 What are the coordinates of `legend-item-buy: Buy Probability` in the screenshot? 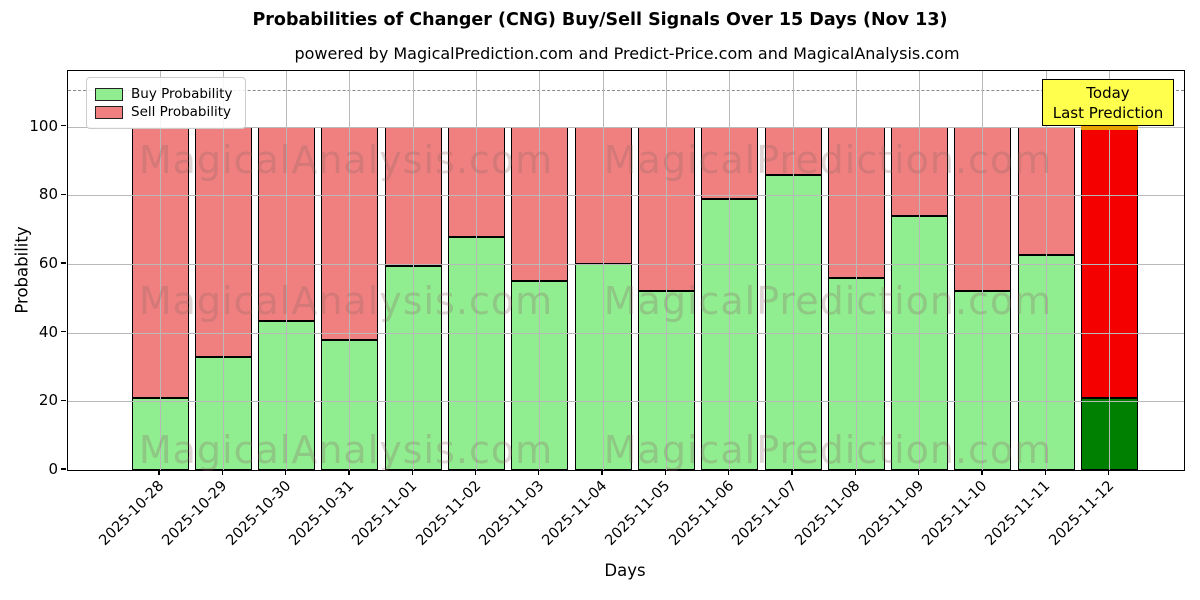 It's located at (166, 94).